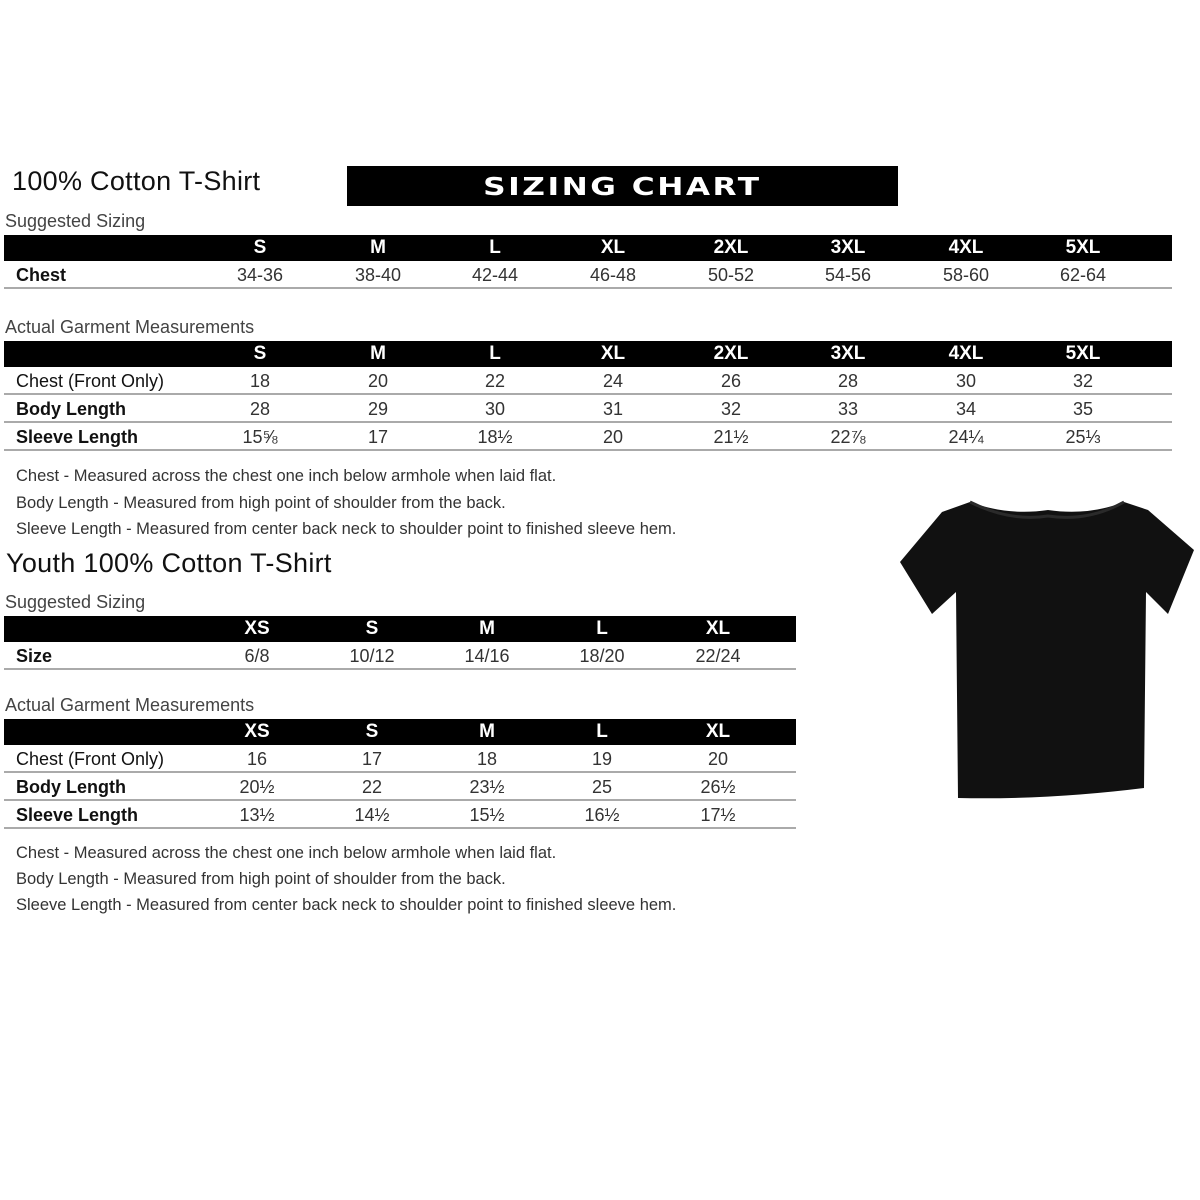 The image size is (1200, 1200). Describe the element at coordinates (613, 381) in the screenshot. I see `table-cell: 24` at that location.